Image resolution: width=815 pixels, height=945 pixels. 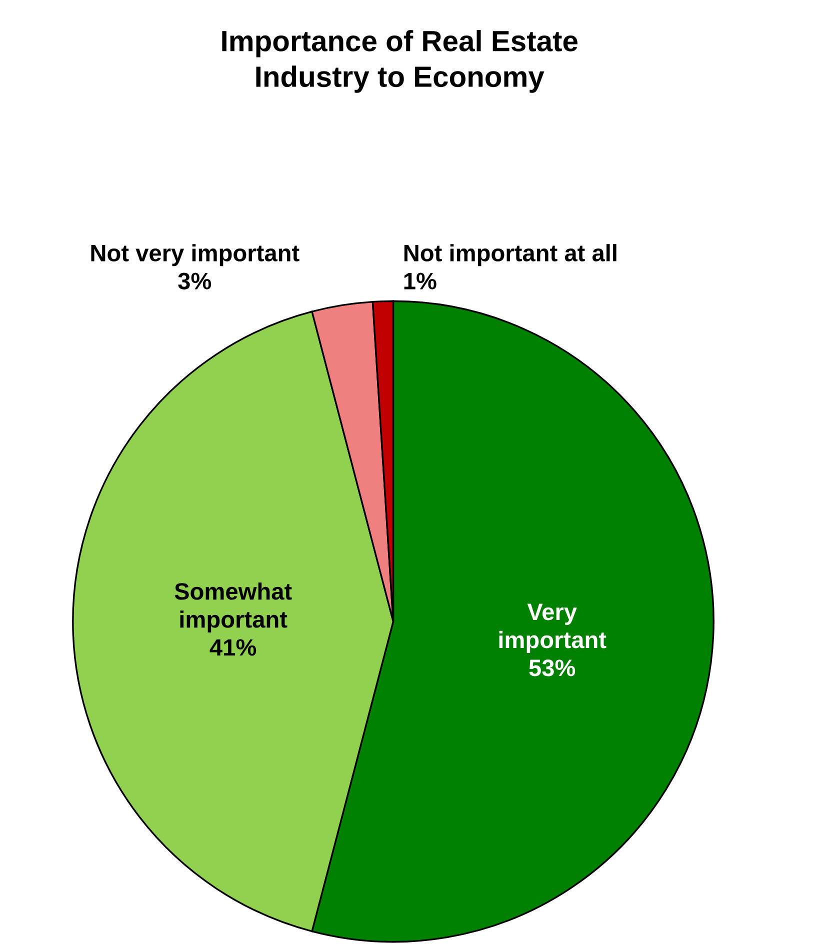 I want to click on chart-title: Importance of Real Estate Industry to Economy, so click(x=400, y=61).